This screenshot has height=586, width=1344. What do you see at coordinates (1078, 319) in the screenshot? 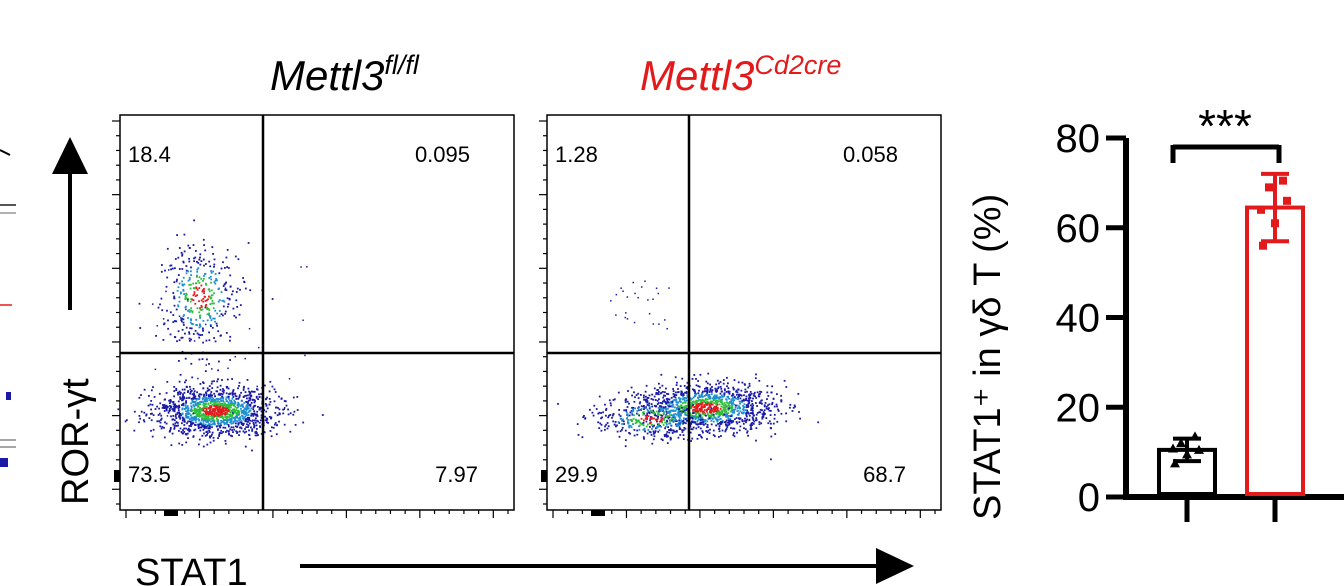
I see `y-tick-label: 40` at bounding box center [1078, 319].